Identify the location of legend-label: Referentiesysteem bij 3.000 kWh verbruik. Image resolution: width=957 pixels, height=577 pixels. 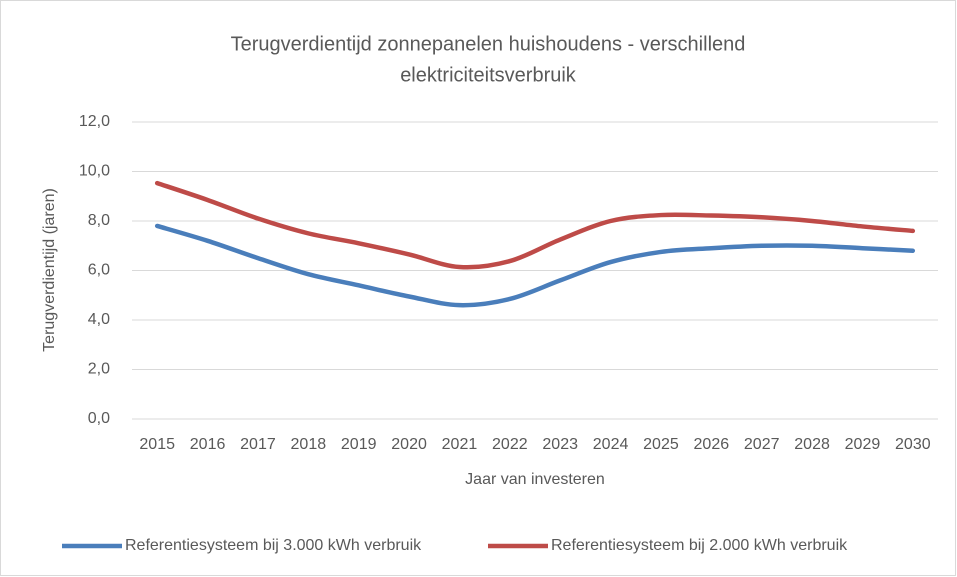
(273, 545).